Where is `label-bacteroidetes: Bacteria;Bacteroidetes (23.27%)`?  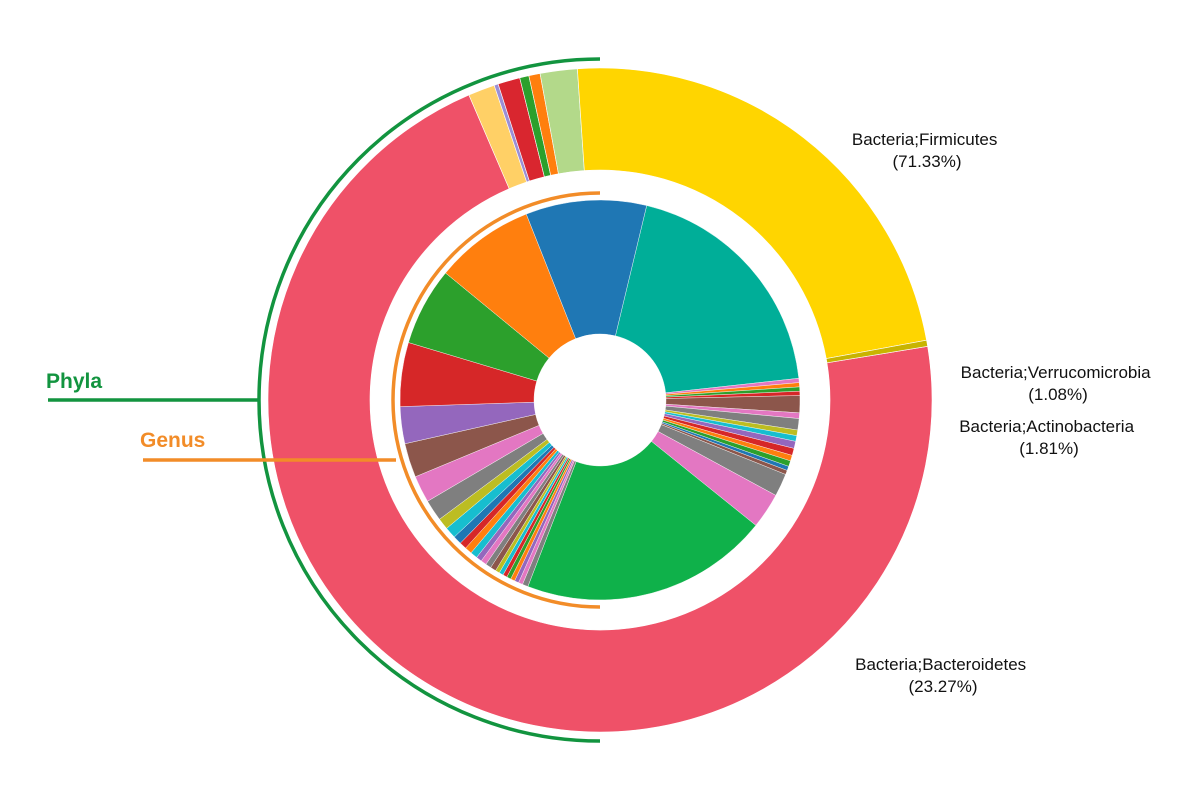
label-bacteroidetes: Bacteria;Bacteroidetes (23.27%) is located at coordinates (943, 675).